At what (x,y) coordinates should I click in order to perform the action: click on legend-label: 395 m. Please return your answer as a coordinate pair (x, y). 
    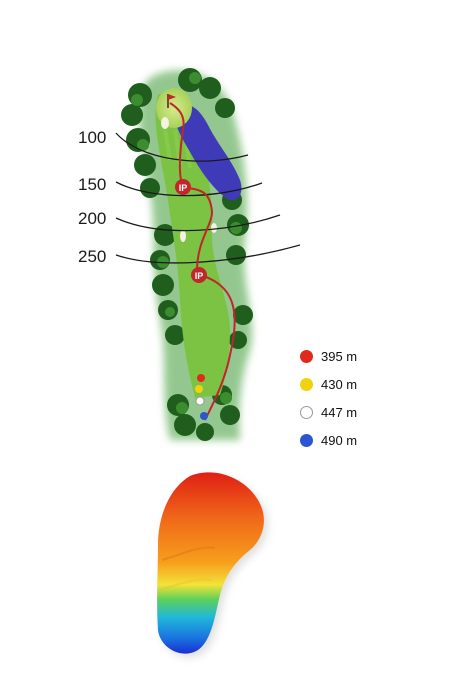
    Looking at the image, I should click on (339, 356).